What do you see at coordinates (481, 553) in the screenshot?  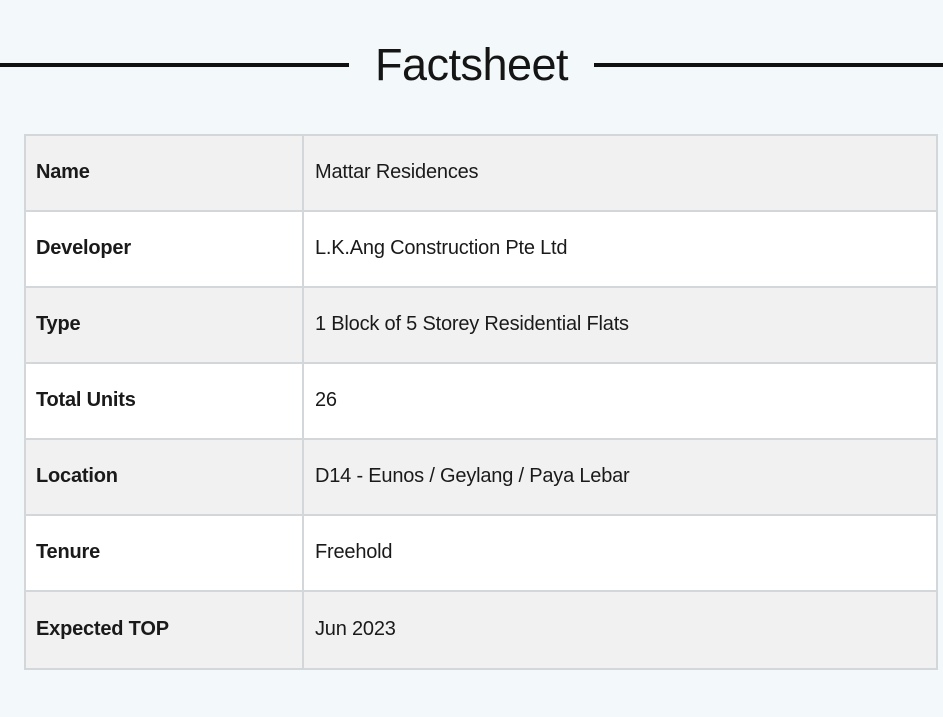 I see `table-row-tenure: Tenure Freehold` at bounding box center [481, 553].